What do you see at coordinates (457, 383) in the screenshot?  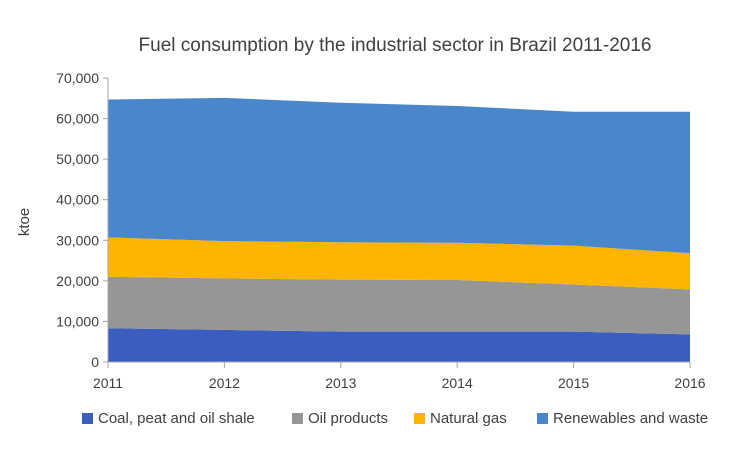 I see `x-tick-label: 2014` at bounding box center [457, 383].